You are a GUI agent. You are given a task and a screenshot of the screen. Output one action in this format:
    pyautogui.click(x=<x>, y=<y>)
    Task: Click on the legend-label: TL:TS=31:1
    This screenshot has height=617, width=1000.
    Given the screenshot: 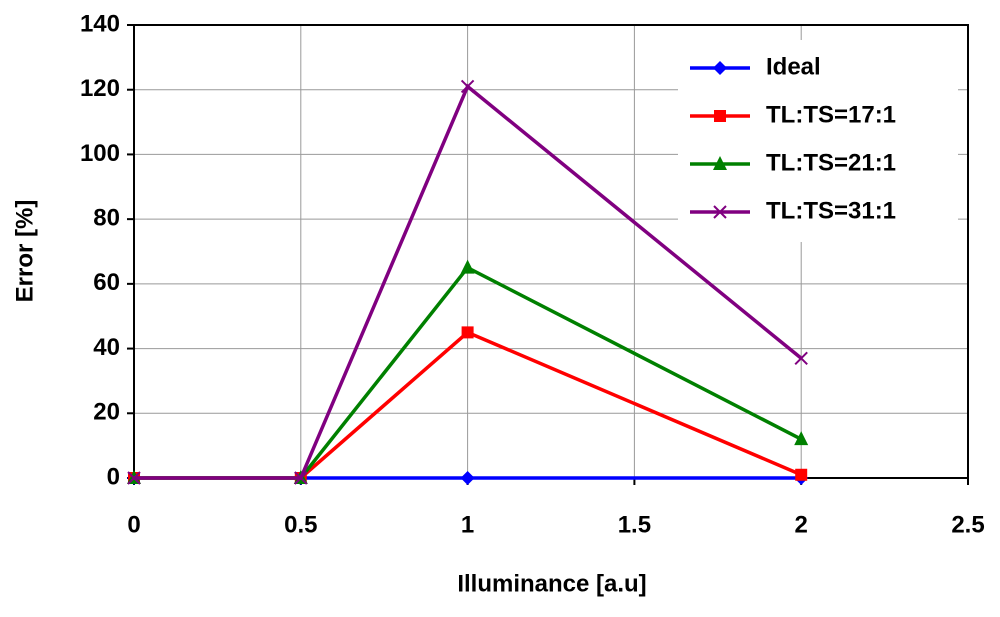 What is the action you would take?
    pyautogui.click(x=831, y=210)
    